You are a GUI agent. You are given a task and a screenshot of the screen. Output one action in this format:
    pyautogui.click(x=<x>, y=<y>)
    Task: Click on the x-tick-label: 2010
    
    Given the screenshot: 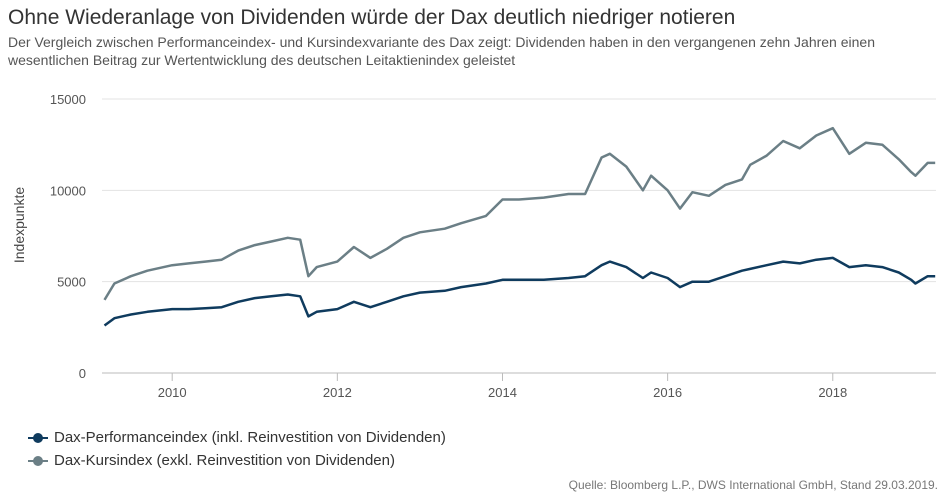 What is the action you would take?
    pyautogui.click(x=172, y=392)
    